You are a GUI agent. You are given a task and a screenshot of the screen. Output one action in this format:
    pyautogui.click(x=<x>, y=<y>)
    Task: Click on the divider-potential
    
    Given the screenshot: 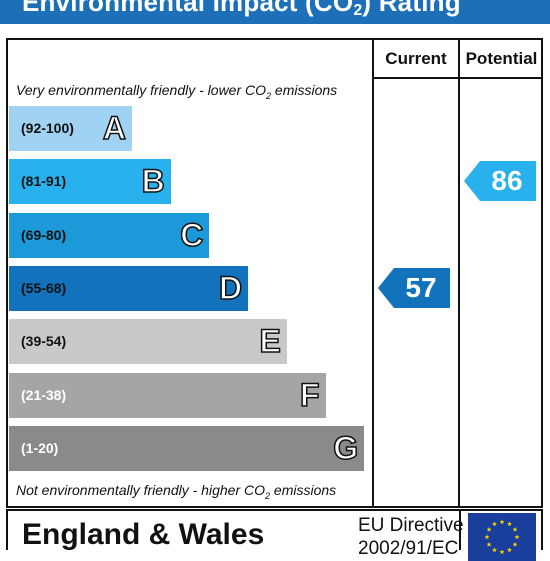 What is the action you would take?
    pyautogui.click(x=459, y=273)
    